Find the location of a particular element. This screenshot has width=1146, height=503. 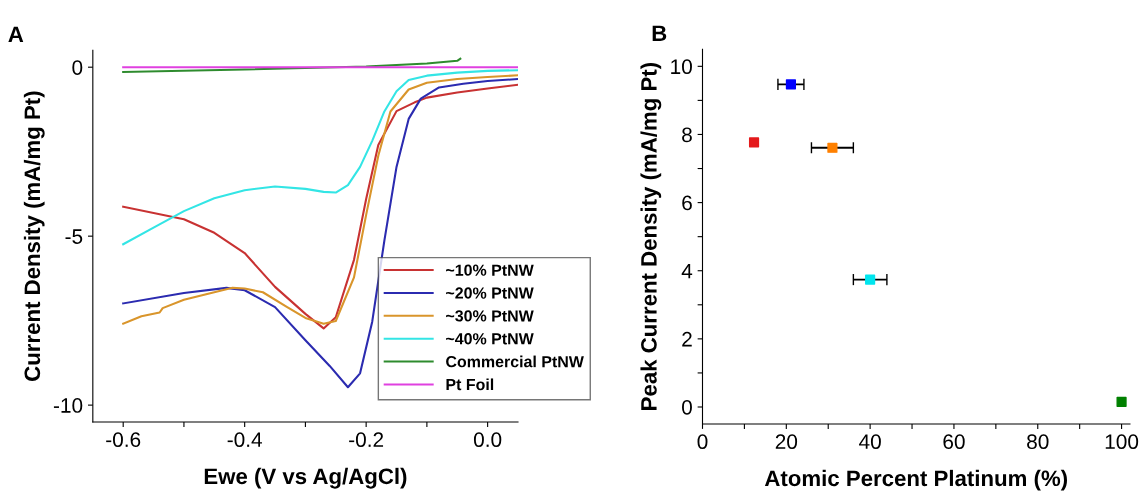

legend-label: ~20% PtNW is located at coordinates (490, 293).